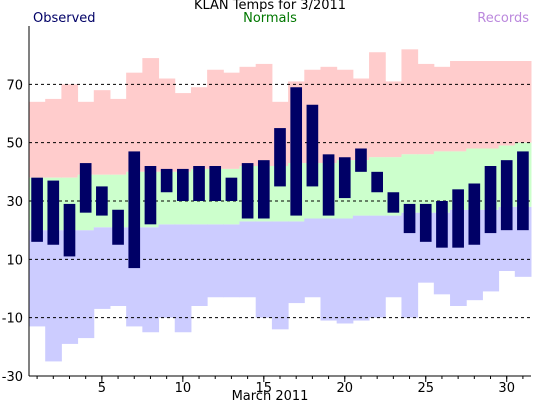  I want to click on y-tick-label: 30, so click(14, 202).